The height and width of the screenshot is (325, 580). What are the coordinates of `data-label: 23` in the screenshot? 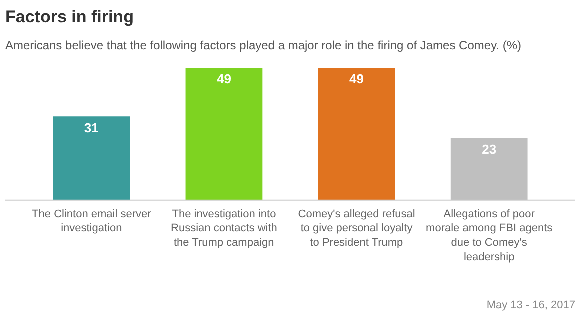 It's located at (489, 149).